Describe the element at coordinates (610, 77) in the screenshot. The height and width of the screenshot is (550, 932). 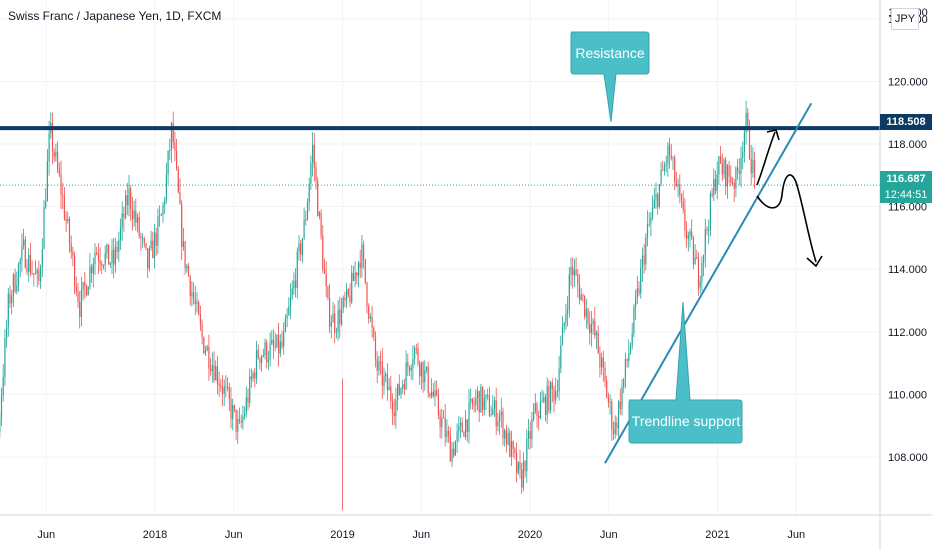
I see `resistance-callout` at that location.